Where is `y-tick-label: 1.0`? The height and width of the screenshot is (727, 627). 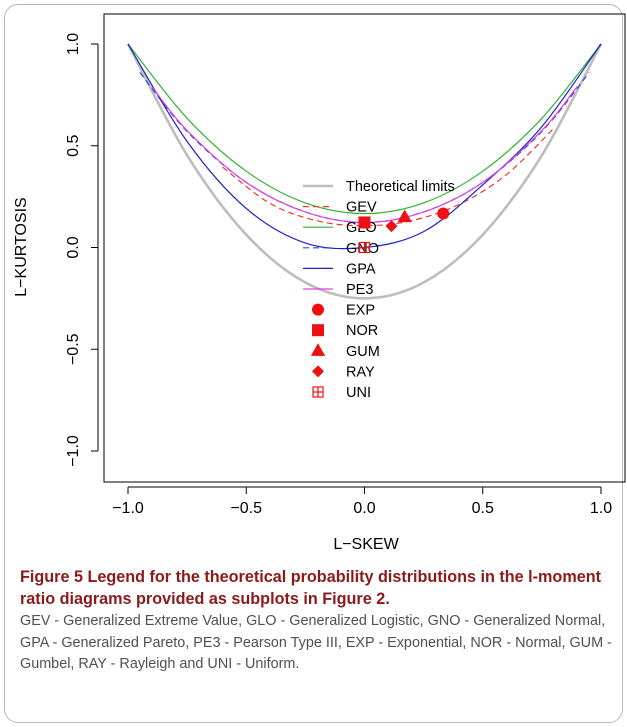
y-tick-label: 1.0 is located at coordinates (73, 44).